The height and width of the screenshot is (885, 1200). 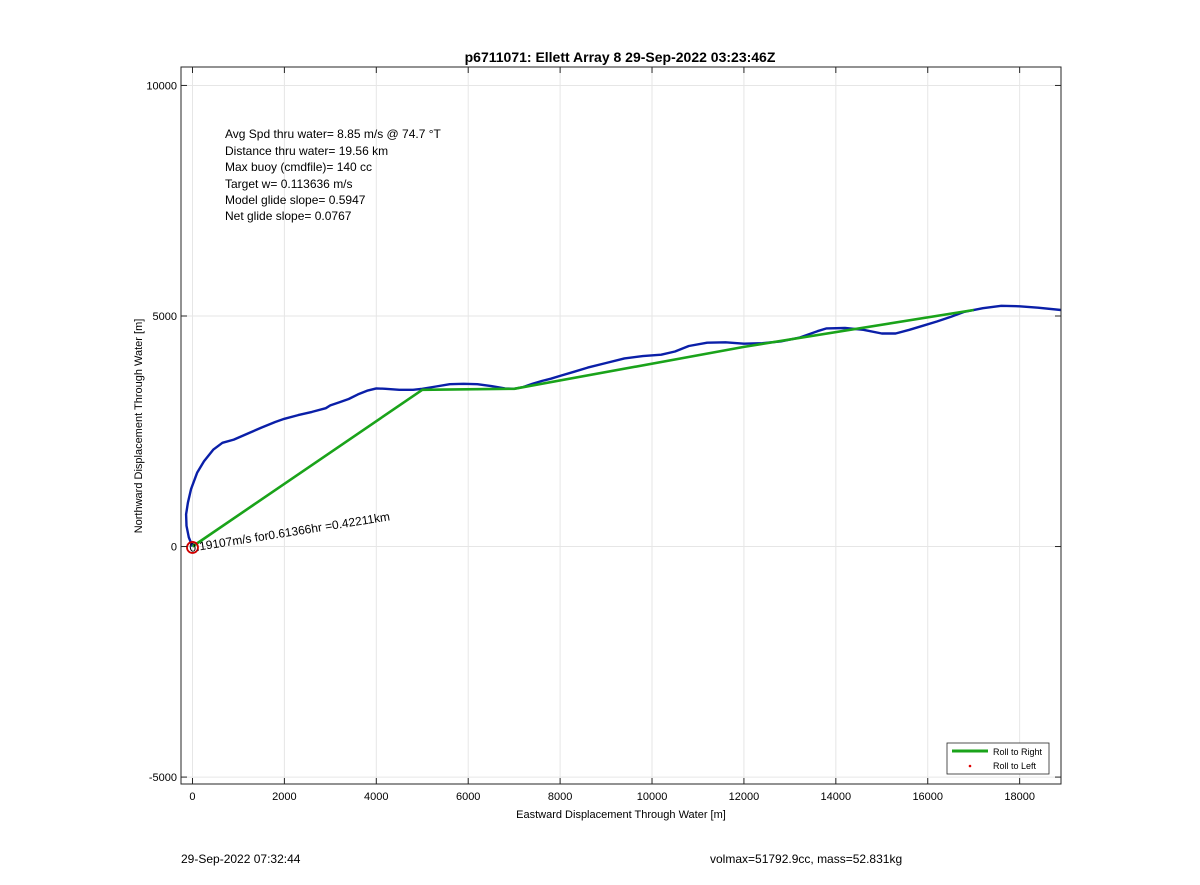 What do you see at coordinates (970, 766) in the screenshot?
I see `legend-swatch-roll-left` at bounding box center [970, 766].